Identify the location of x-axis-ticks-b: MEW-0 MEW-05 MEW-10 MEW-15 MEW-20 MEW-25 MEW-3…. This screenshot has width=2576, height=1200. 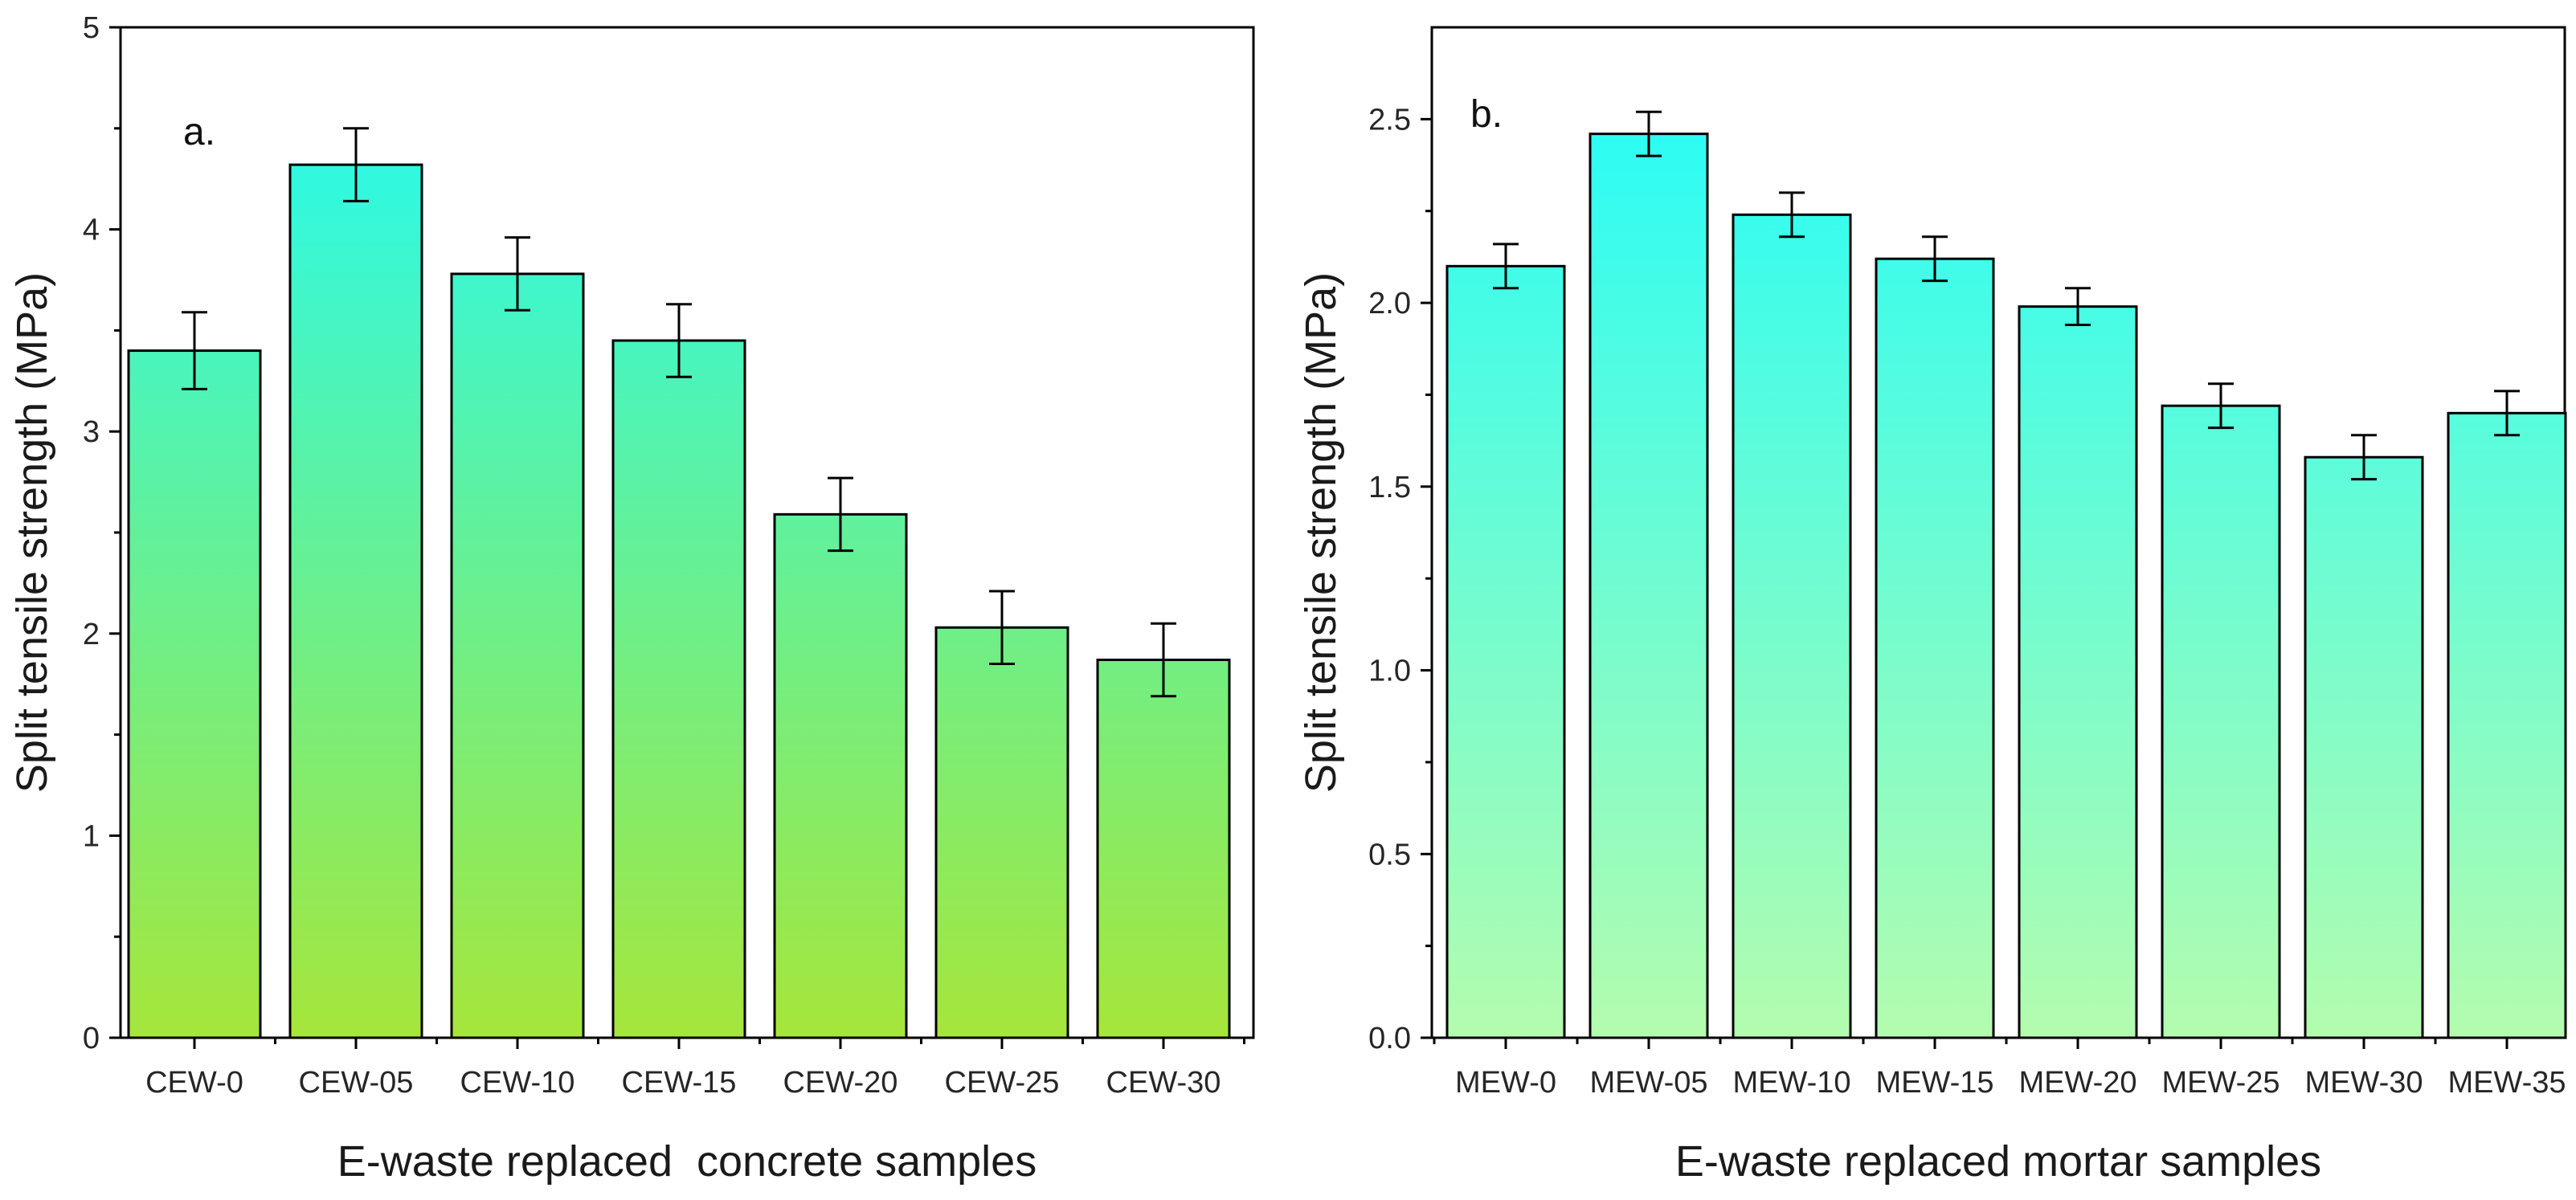
(1999, 1069).